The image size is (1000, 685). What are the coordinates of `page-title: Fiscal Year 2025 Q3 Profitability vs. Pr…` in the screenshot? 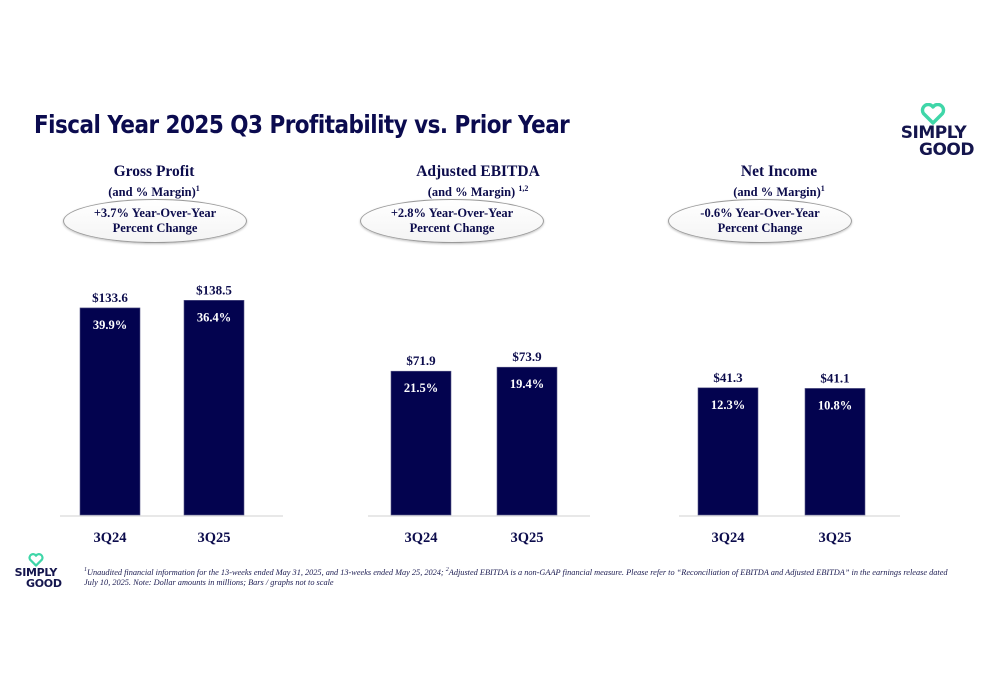 It's located at (302, 124).